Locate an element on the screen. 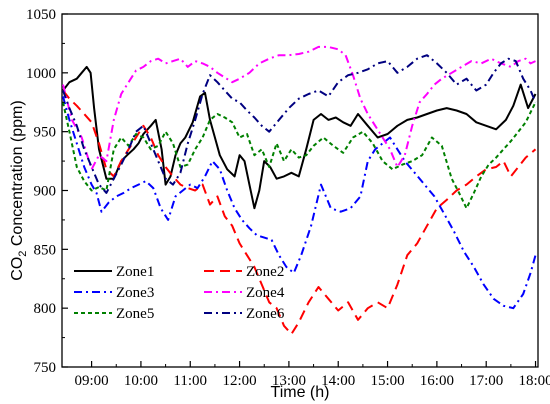 Image resolution: width=550 pixels, height=404 pixels. legend-label-zone3: Zone3 is located at coordinates (135, 293).